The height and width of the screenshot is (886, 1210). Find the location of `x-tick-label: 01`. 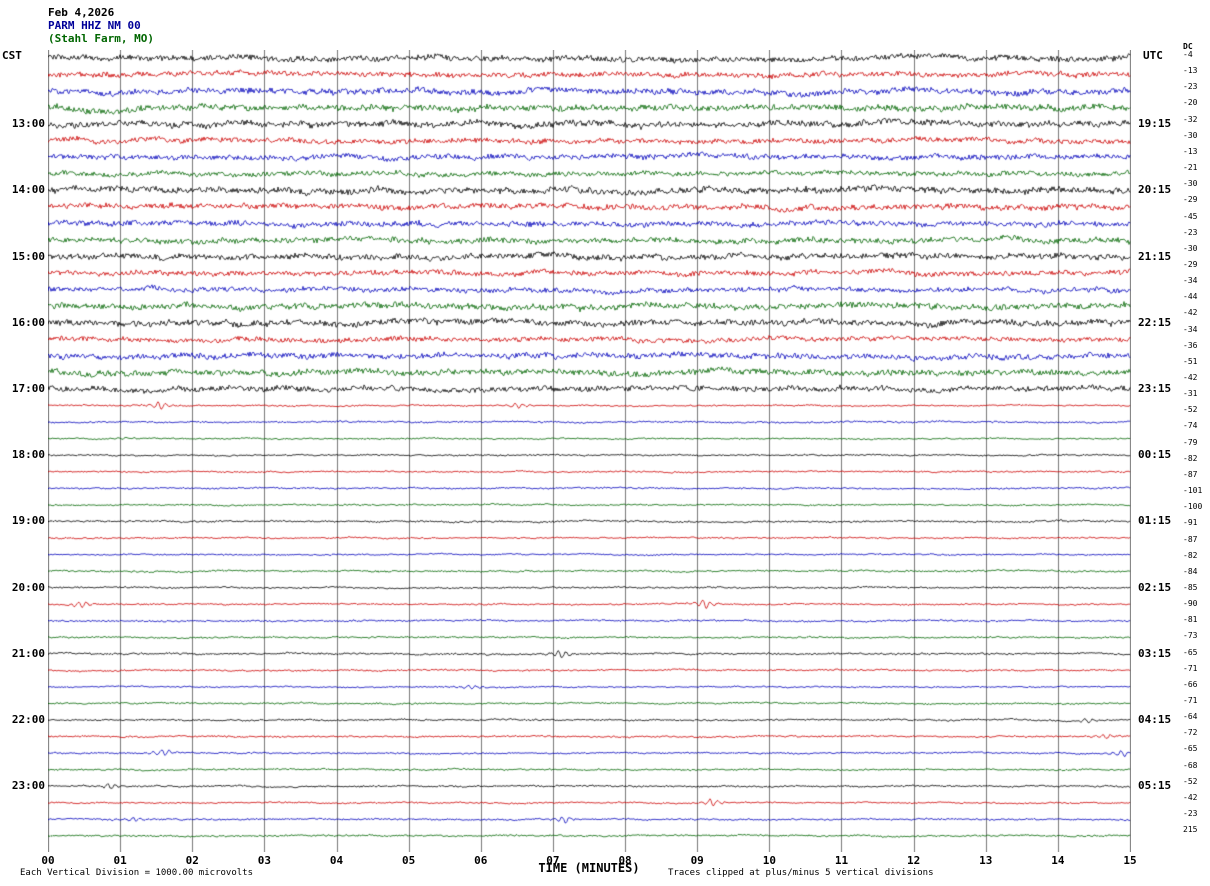

x-tick-label: 01 is located at coordinates (120, 860).